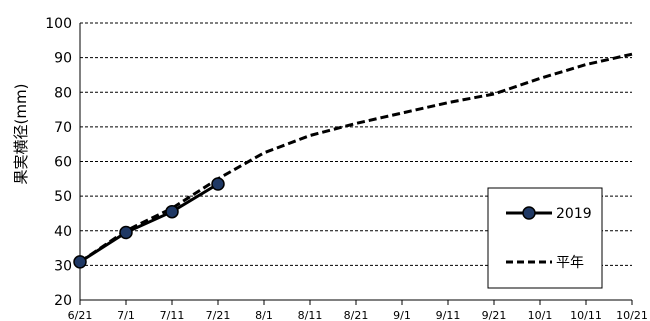 The width and height of the screenshot is (650, 321). I want to click on y-axis-label: 果実横径(mm), so click(21, 134).